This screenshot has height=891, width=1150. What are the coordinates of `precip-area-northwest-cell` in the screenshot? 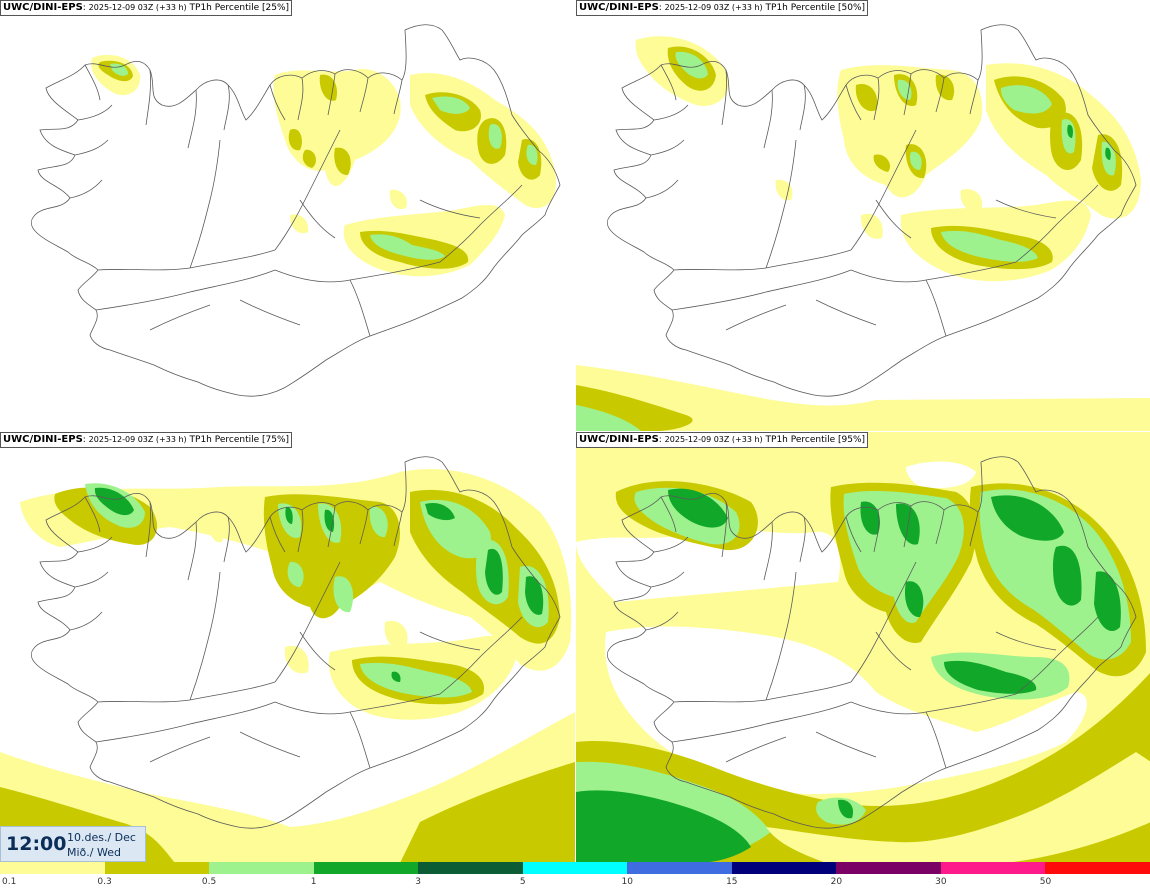 It's located at (114, 501).